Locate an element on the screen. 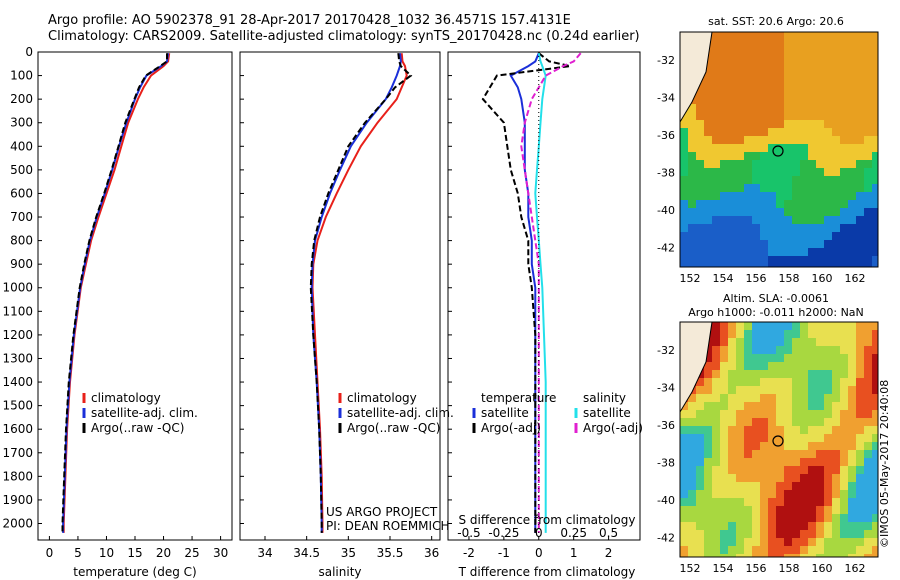  sst-map-field is located at coordinates (779, 149).